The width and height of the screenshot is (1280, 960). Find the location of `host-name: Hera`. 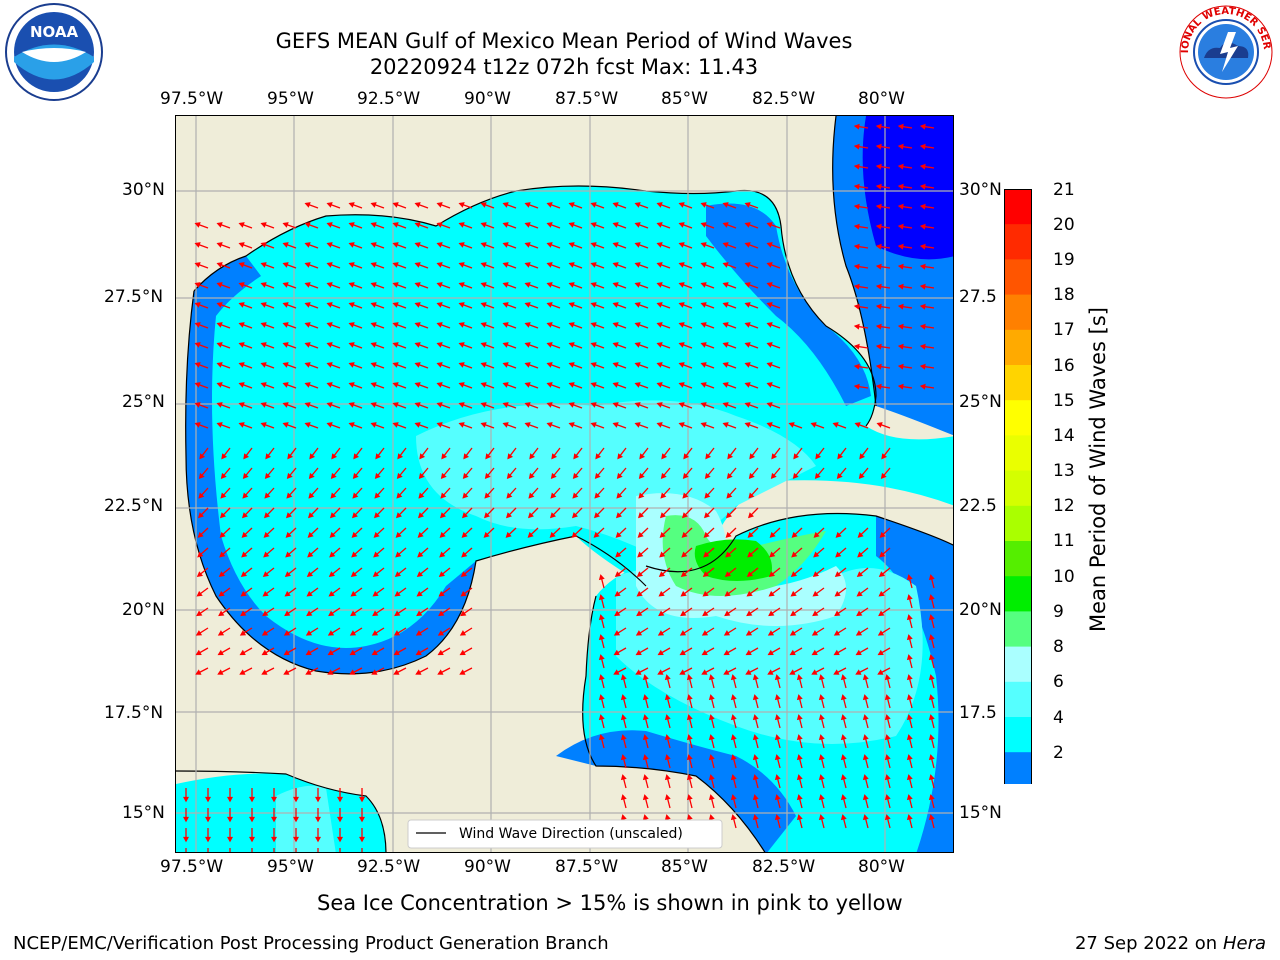

host-name: Hera is located at coordinates (1244, 943).